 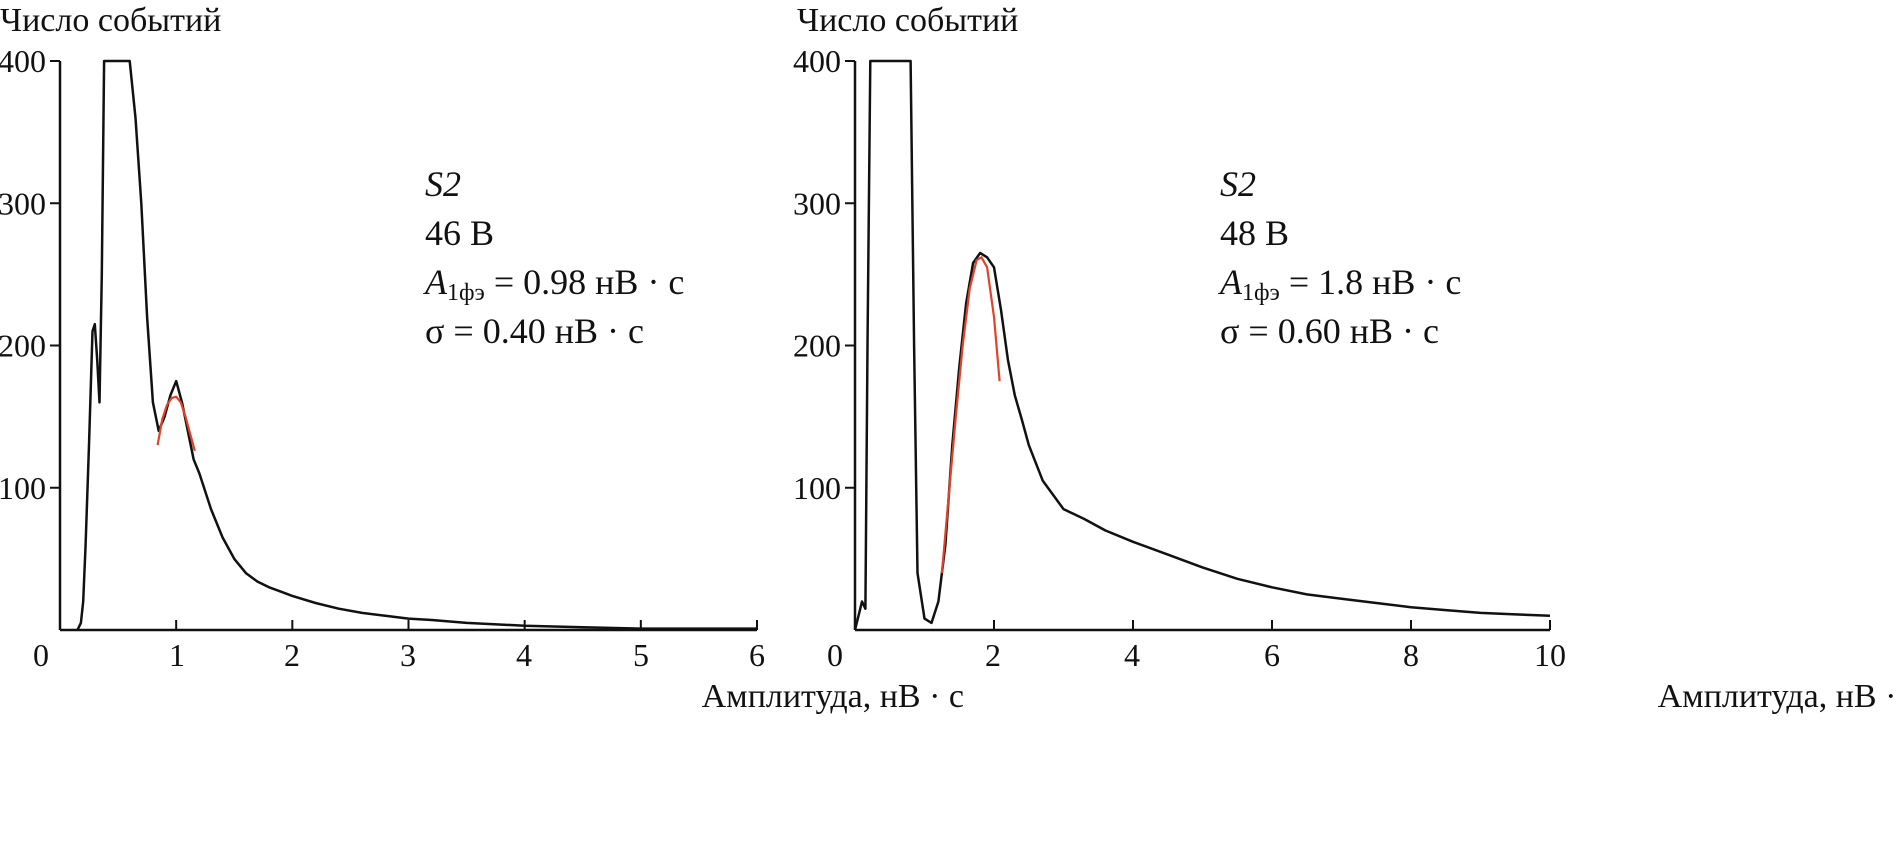 What do you see at coordinates (408, 655) in the screenshot?
I see `x-tick-label: 3` at bounding box center [408, 655].